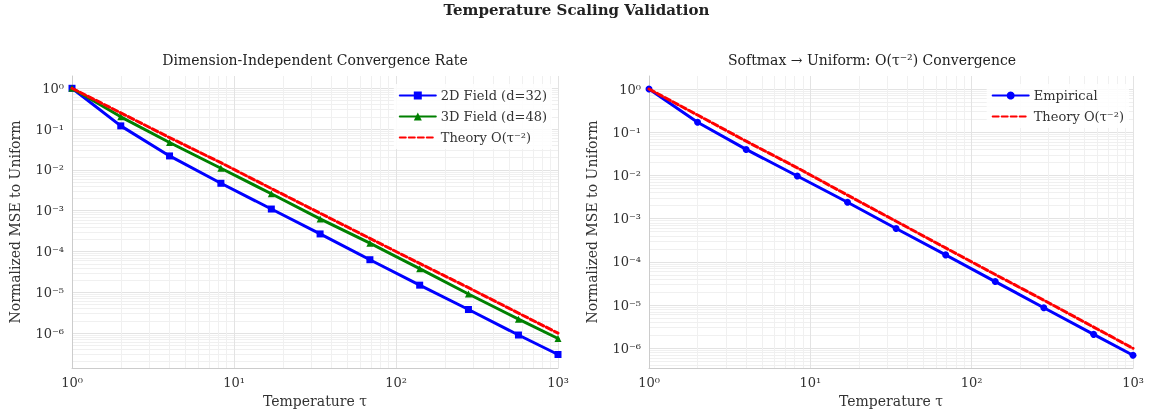  What do you see at coordinates (494, 116) in the screenshot?
I see `legend-label: 3D Field (d=48)` at bounding box center [494, 116].